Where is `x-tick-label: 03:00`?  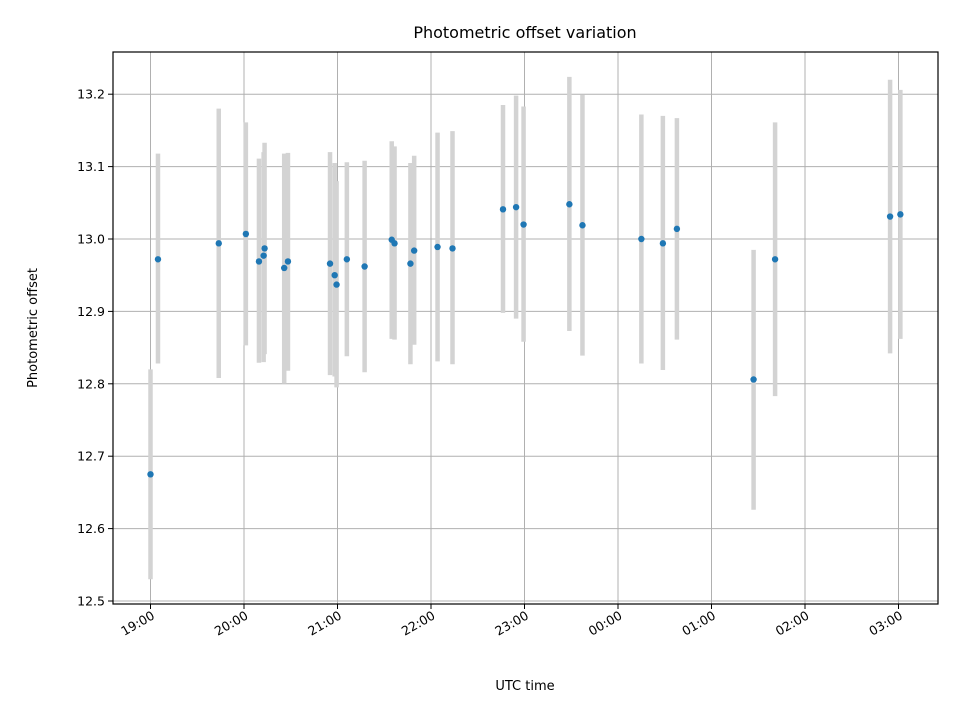 x-tick-label: 03:00 is located at coordinates (885, 623).